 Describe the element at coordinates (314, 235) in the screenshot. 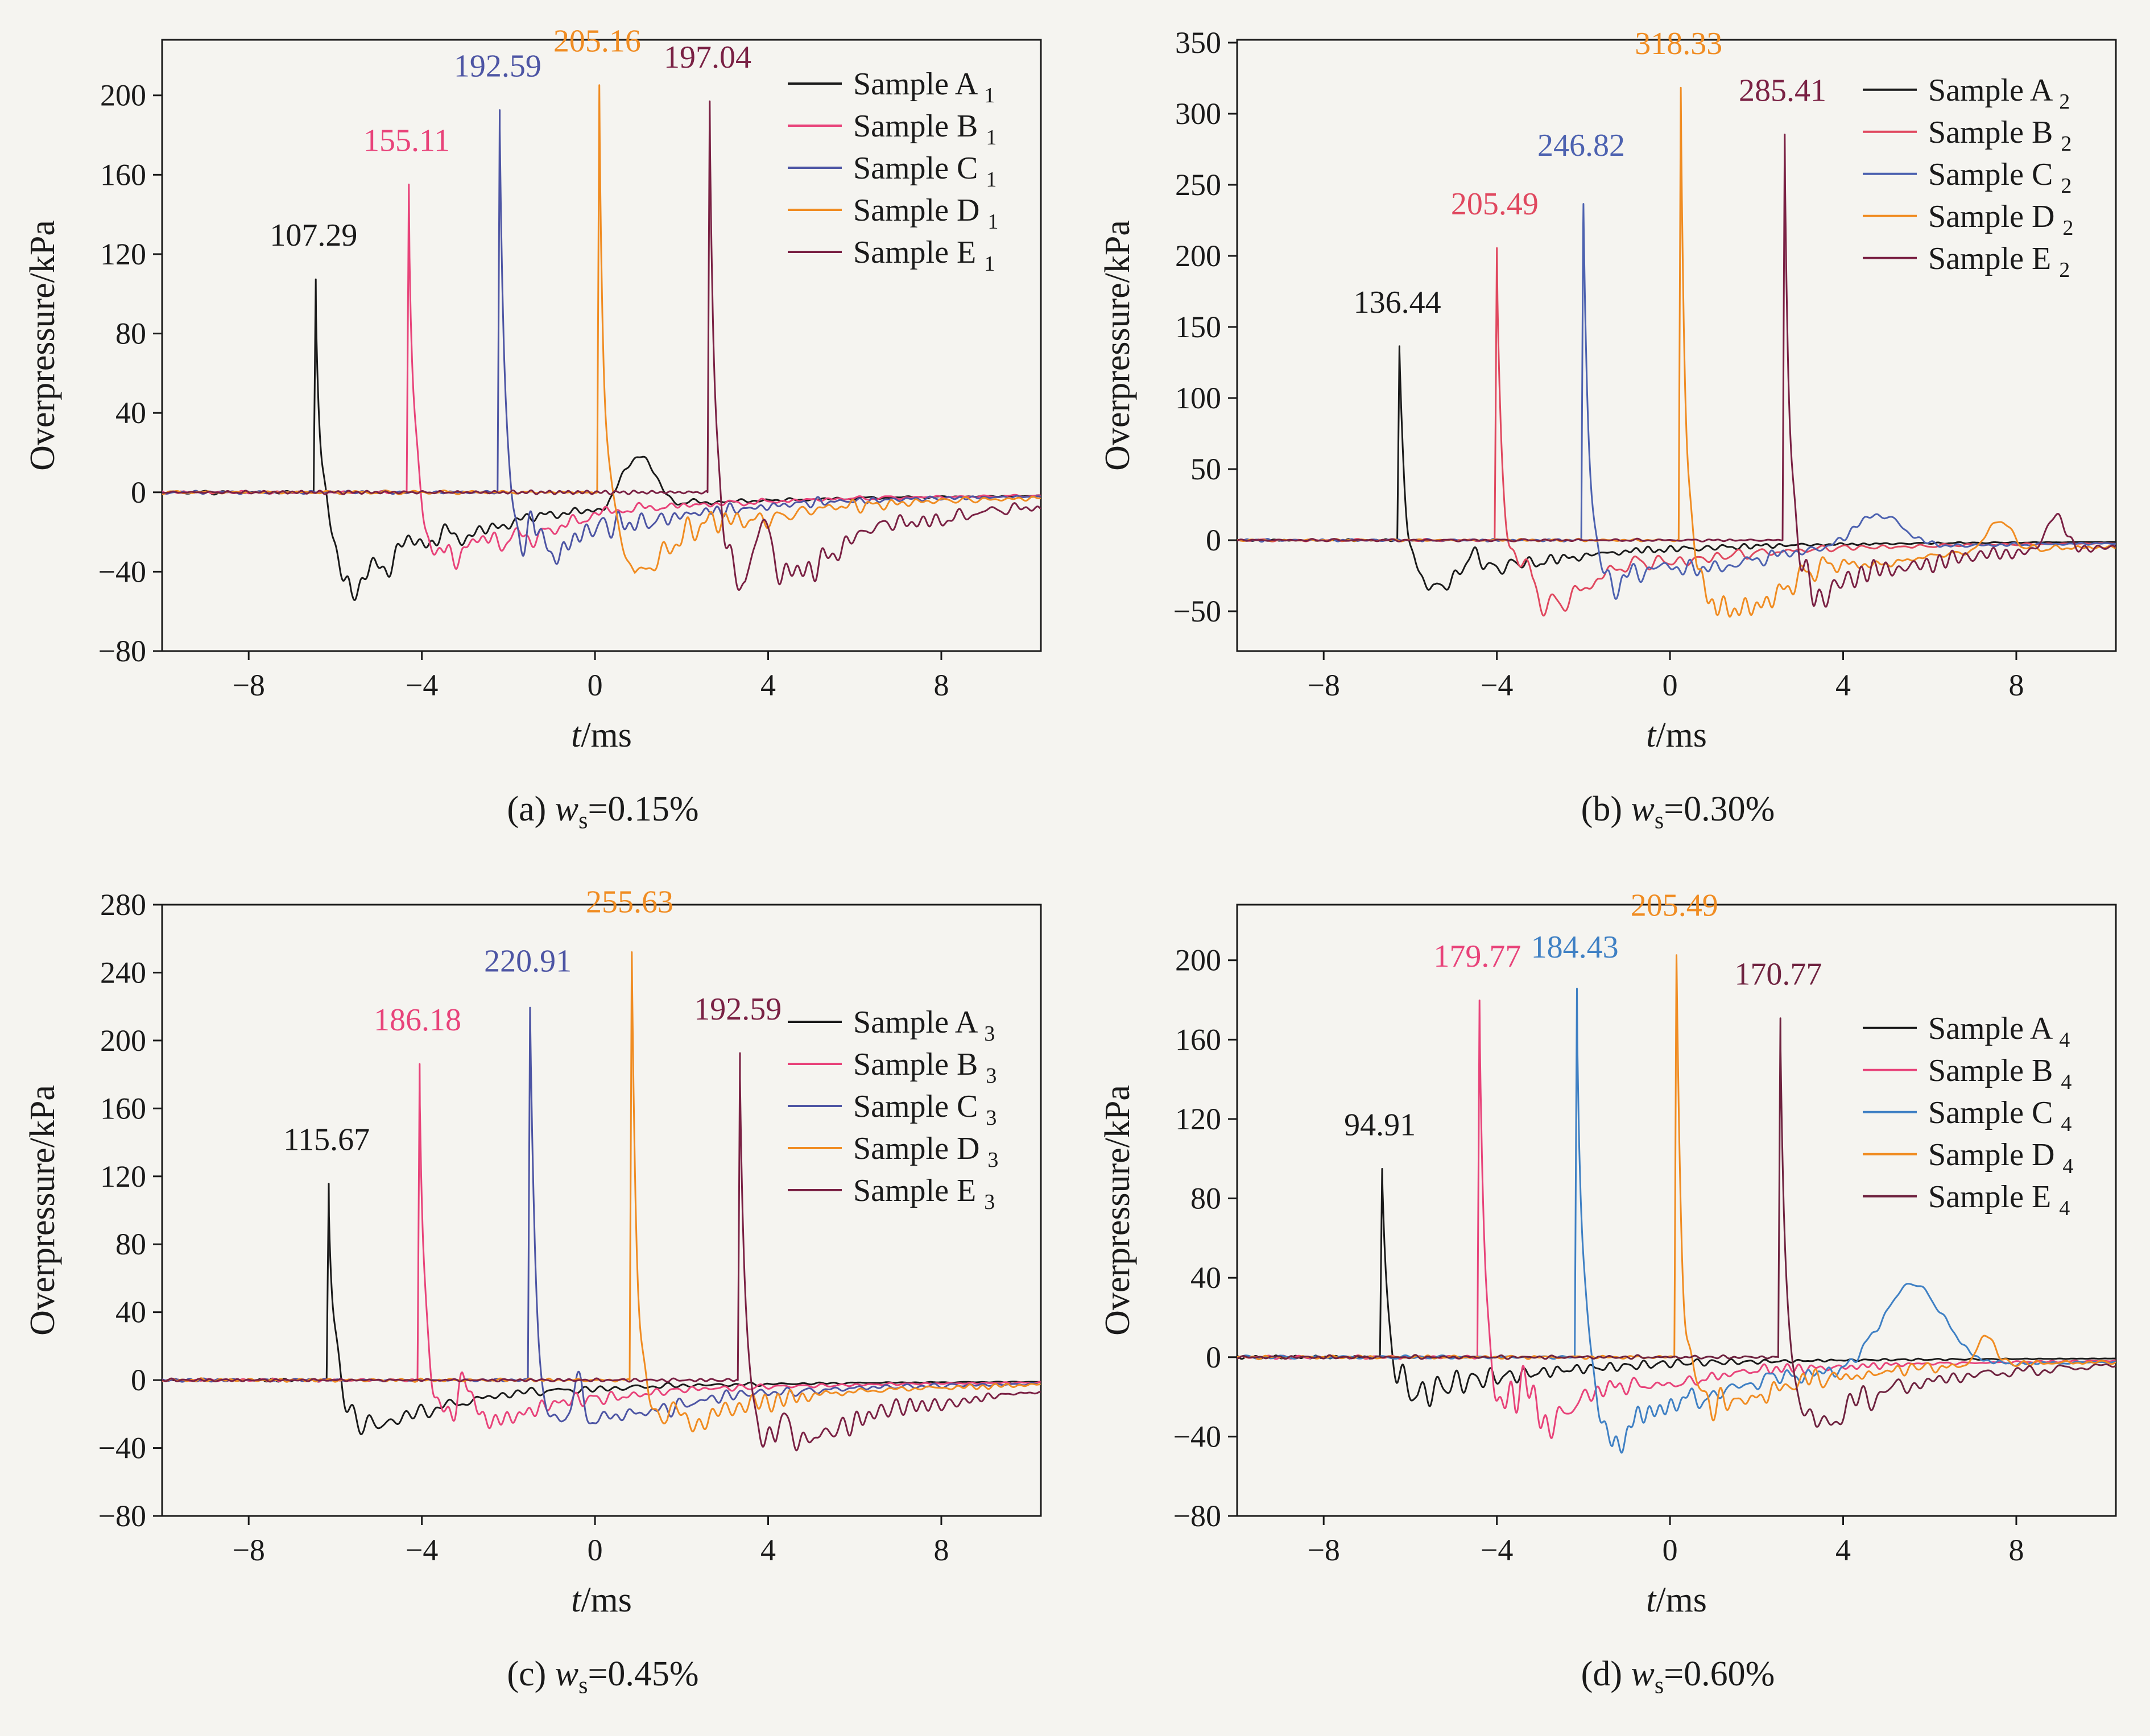

I see `peak-label: 107.29` at that location.